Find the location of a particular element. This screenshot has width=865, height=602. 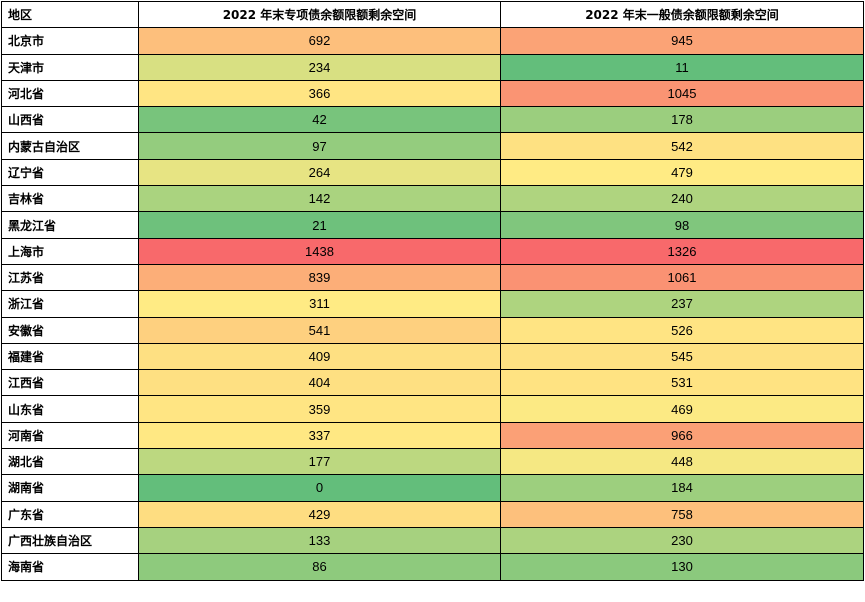

special-debt-cell: 21 is located at coordinates (319, 225).